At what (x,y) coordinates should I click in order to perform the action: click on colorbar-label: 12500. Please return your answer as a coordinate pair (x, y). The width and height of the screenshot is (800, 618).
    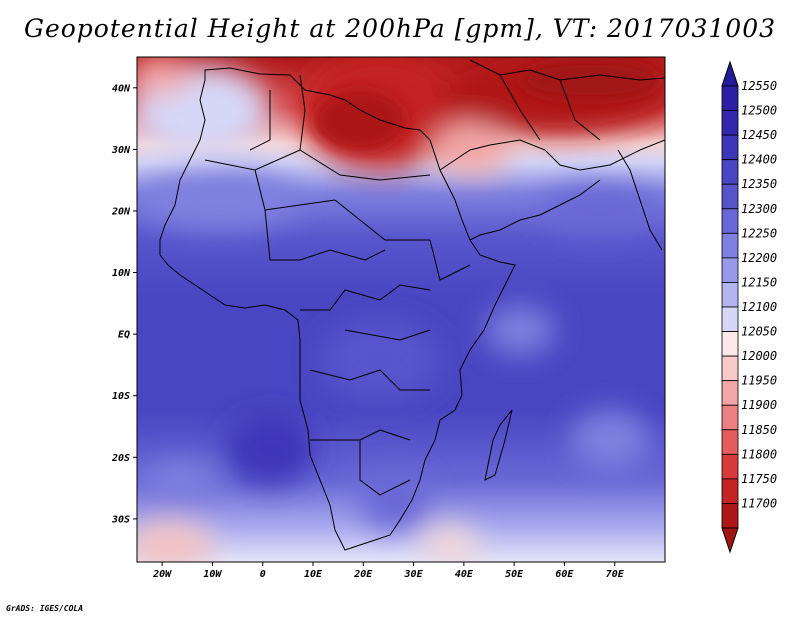
    Looking at the image, I should click on (759, 111).